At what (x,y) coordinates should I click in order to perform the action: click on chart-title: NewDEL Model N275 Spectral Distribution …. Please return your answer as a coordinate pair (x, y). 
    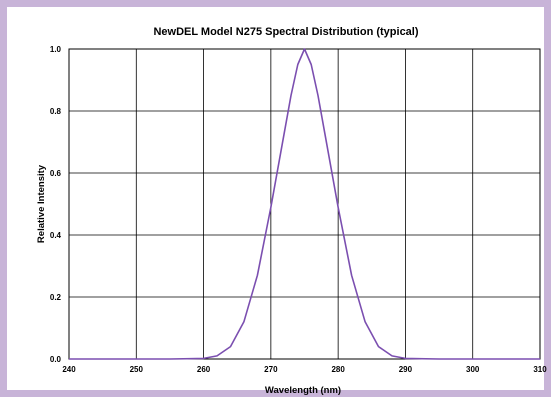
    Looking at the image, I should click on (285, 32).